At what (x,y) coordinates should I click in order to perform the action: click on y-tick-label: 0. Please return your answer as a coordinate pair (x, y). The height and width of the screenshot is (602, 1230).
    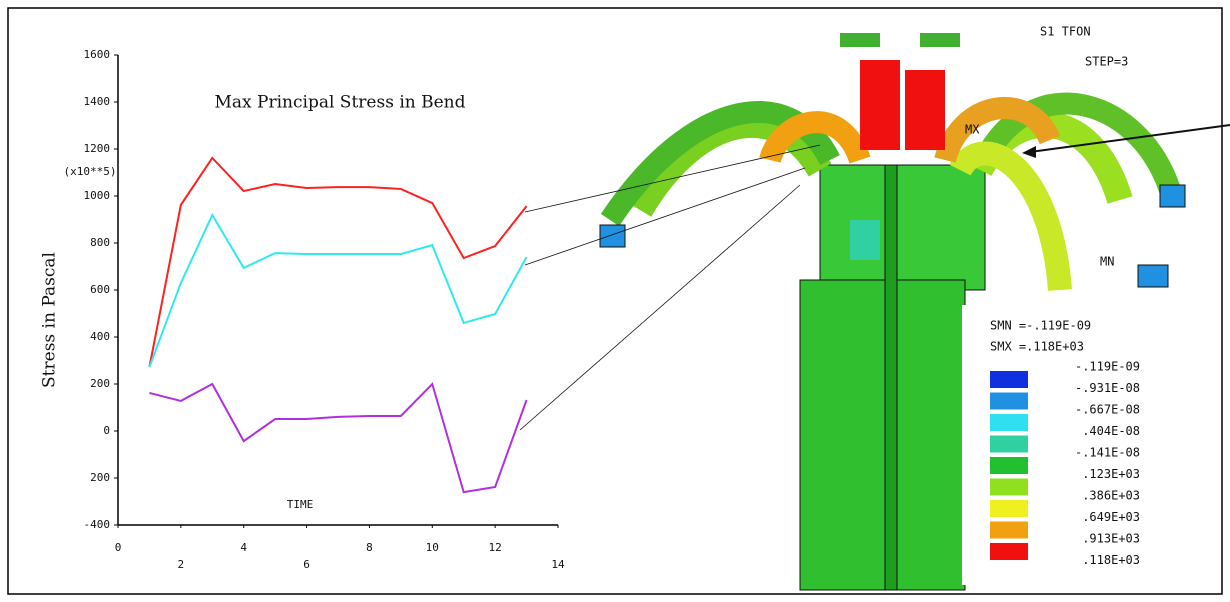
    Looking at the image, I should click on (106, 430).